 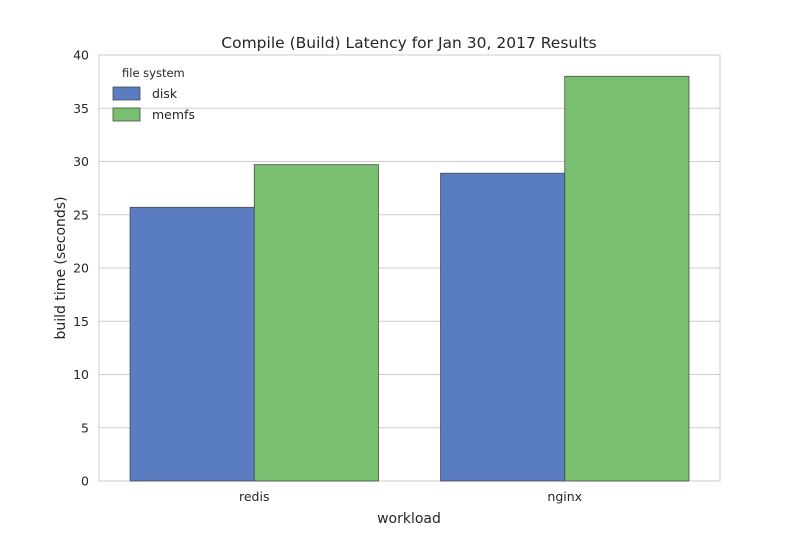 What do you see at coordinates (192, 344) in the screenshot?
I see `bar-disk-redis` at bounding box center [192, 344].